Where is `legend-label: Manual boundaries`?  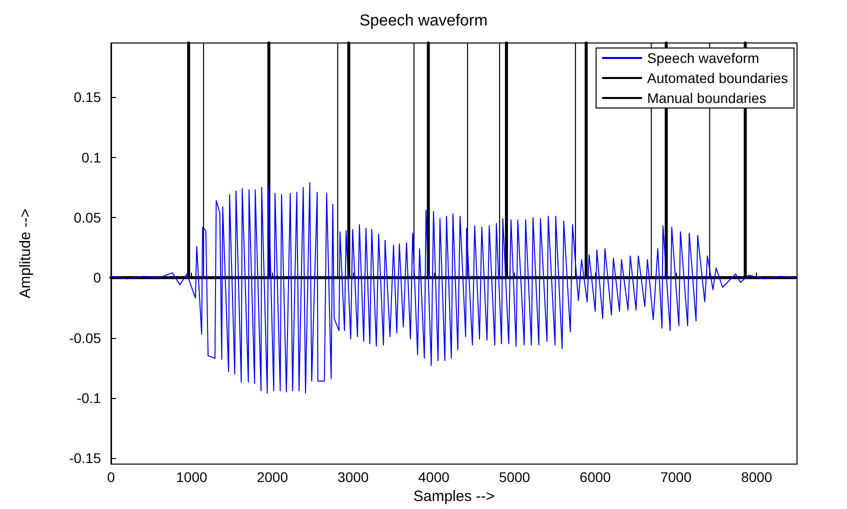 legend-label: Manual boundaries is located at coordinates (706, 98).